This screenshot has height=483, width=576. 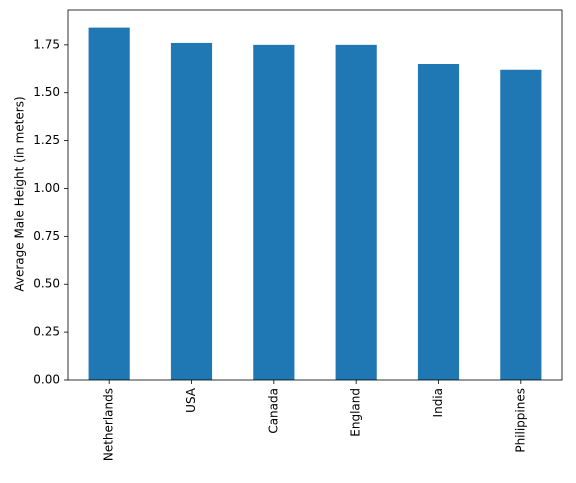 I want to click on y-tick-label: 1.25, so click(x=46, y=140).